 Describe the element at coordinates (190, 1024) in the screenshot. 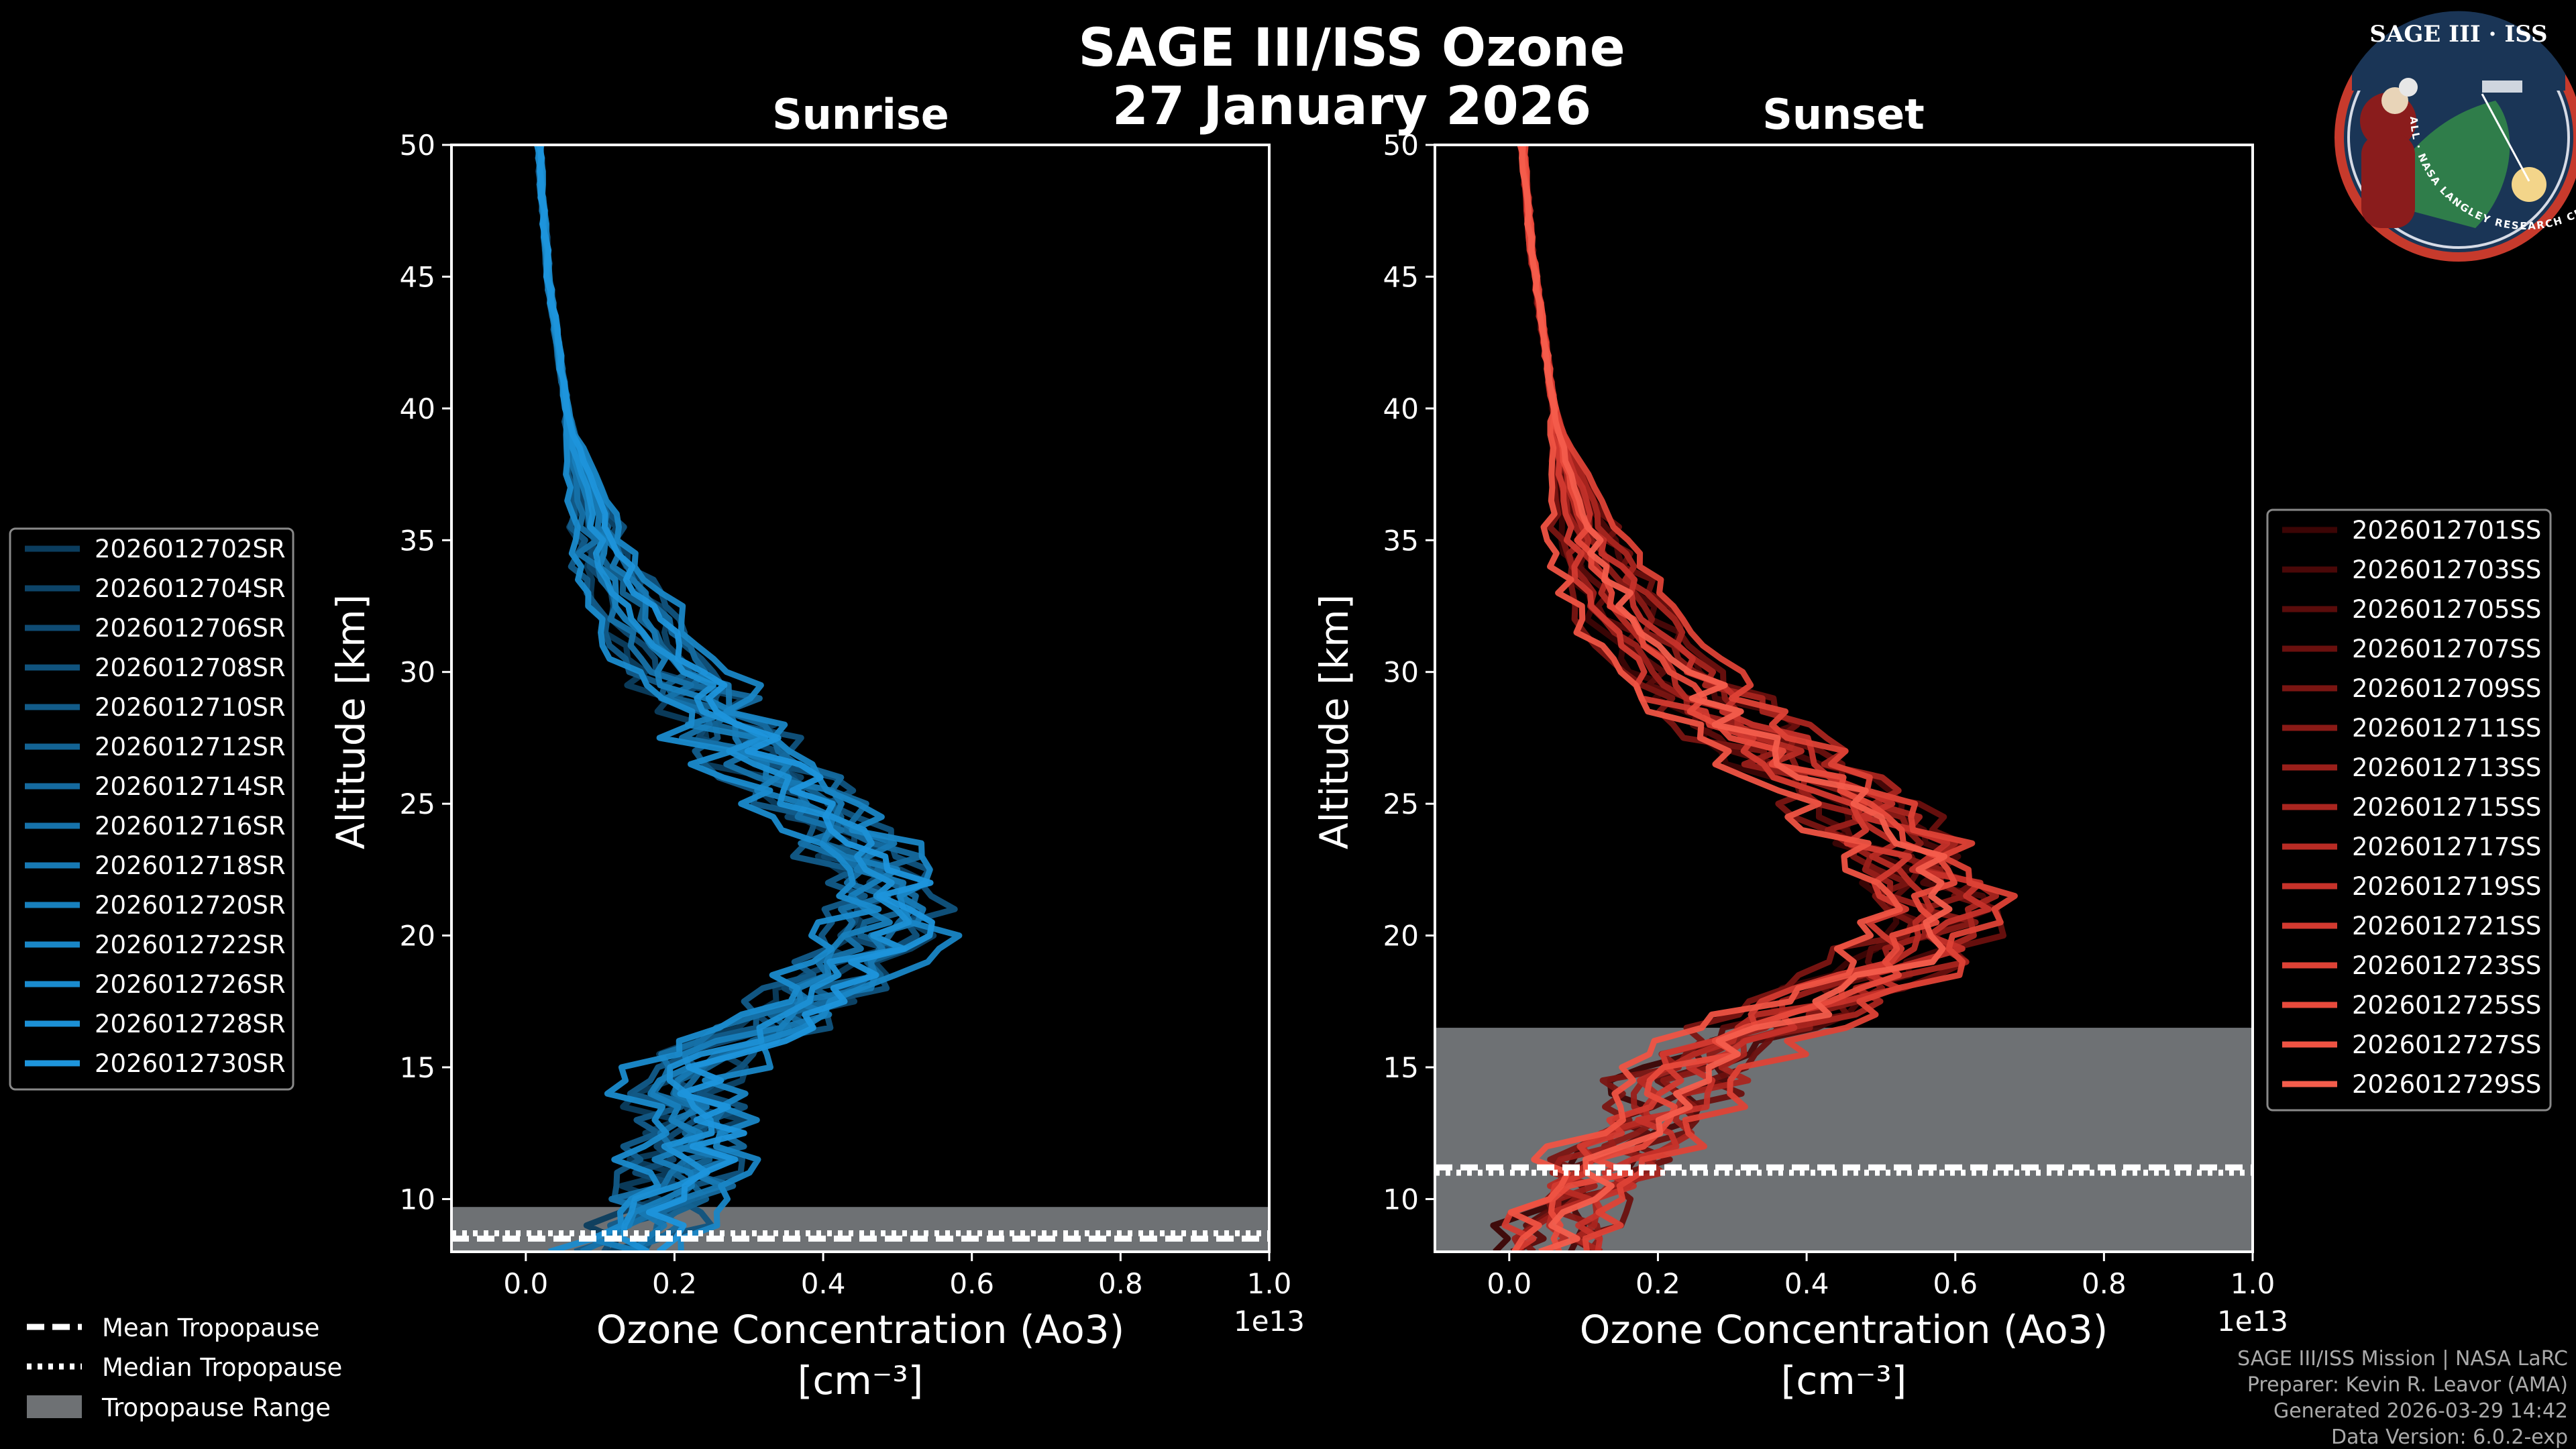

I see `sunrise-legend-label: 2026012728SR` at that location.